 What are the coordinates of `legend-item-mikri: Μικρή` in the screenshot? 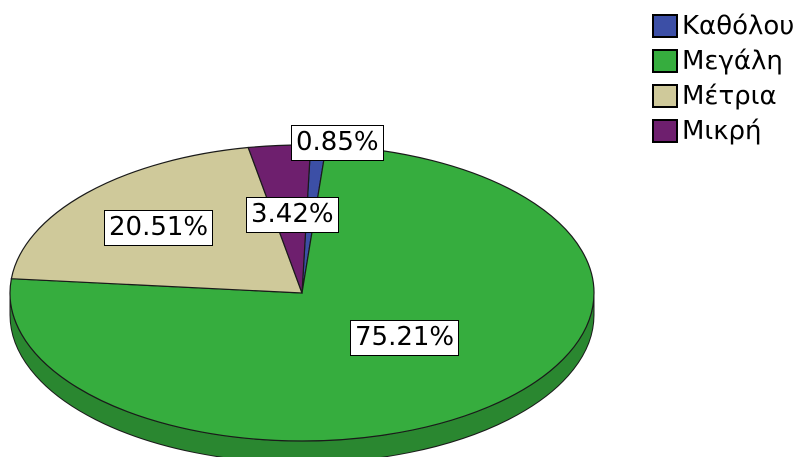 It's located at (723, 130).